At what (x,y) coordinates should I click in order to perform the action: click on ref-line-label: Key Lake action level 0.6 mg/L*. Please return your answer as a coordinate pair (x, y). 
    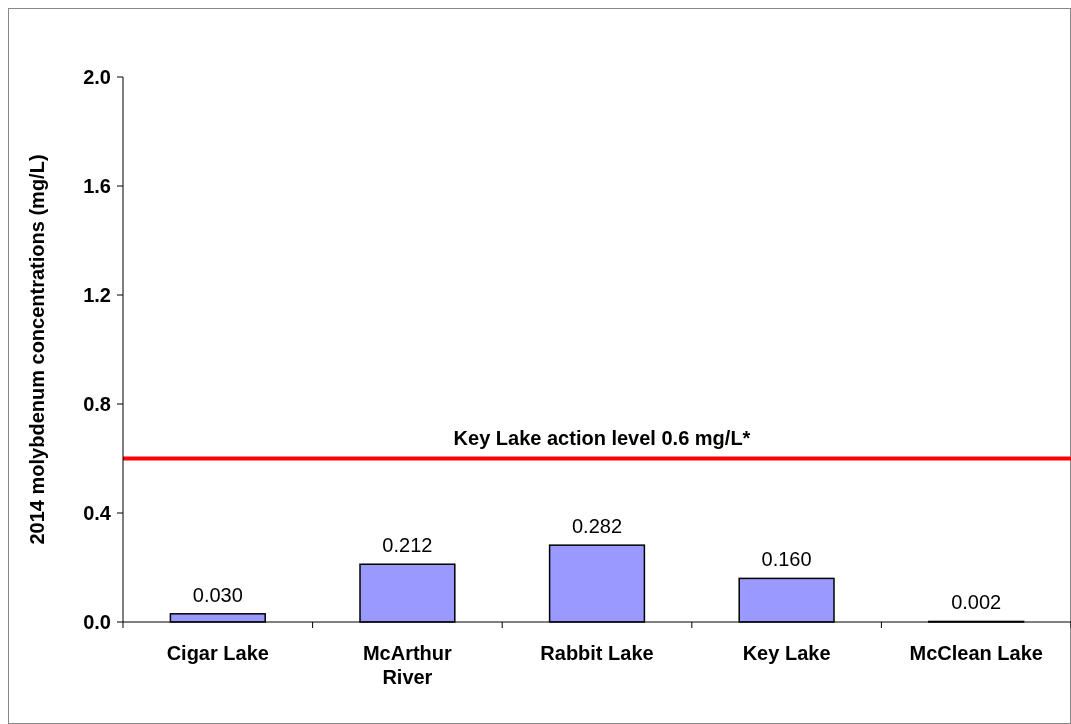
    Looking at the image, I should click on (602, 437).